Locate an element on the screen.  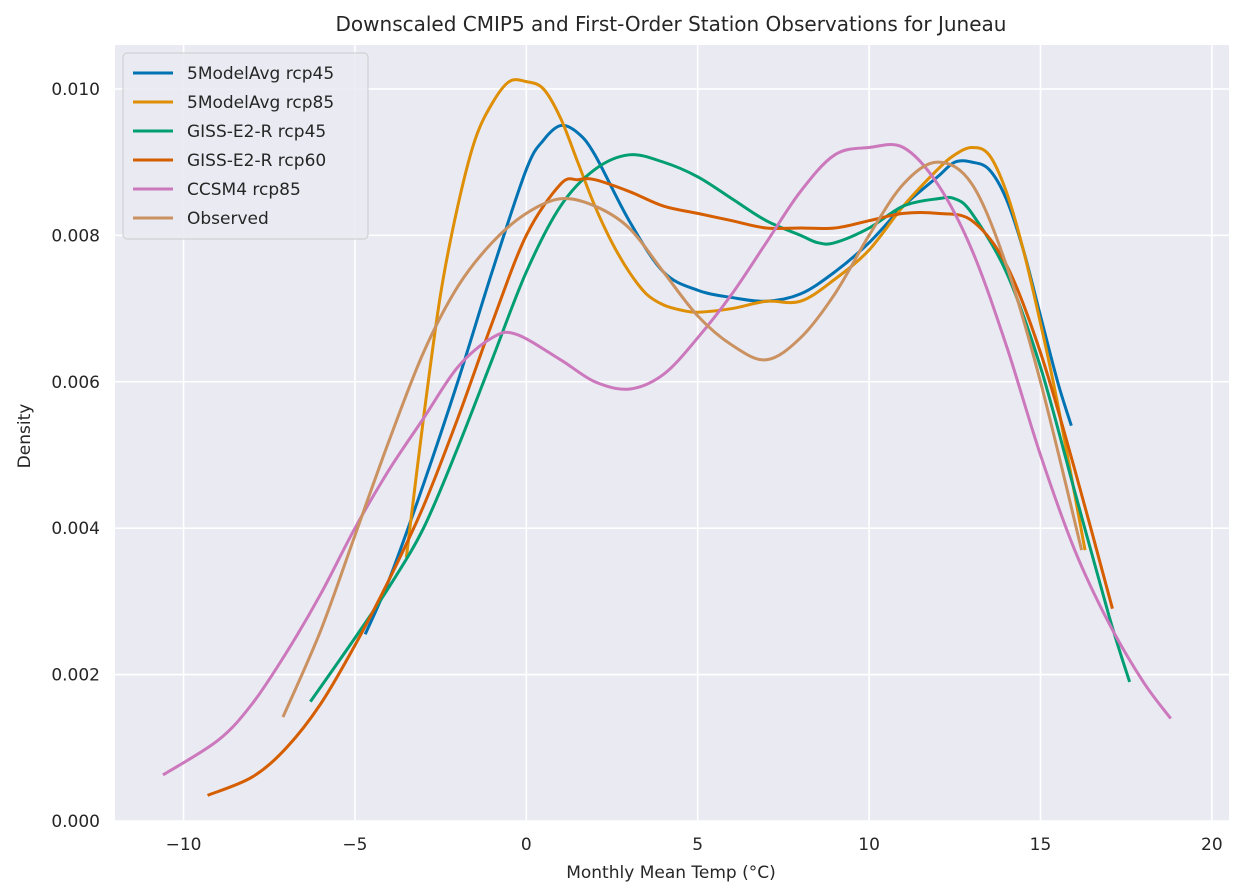
y-tick-labels: 0.000 0.002 0.004 0.006 0.008 0.010 is located at coordinates (75, 456).